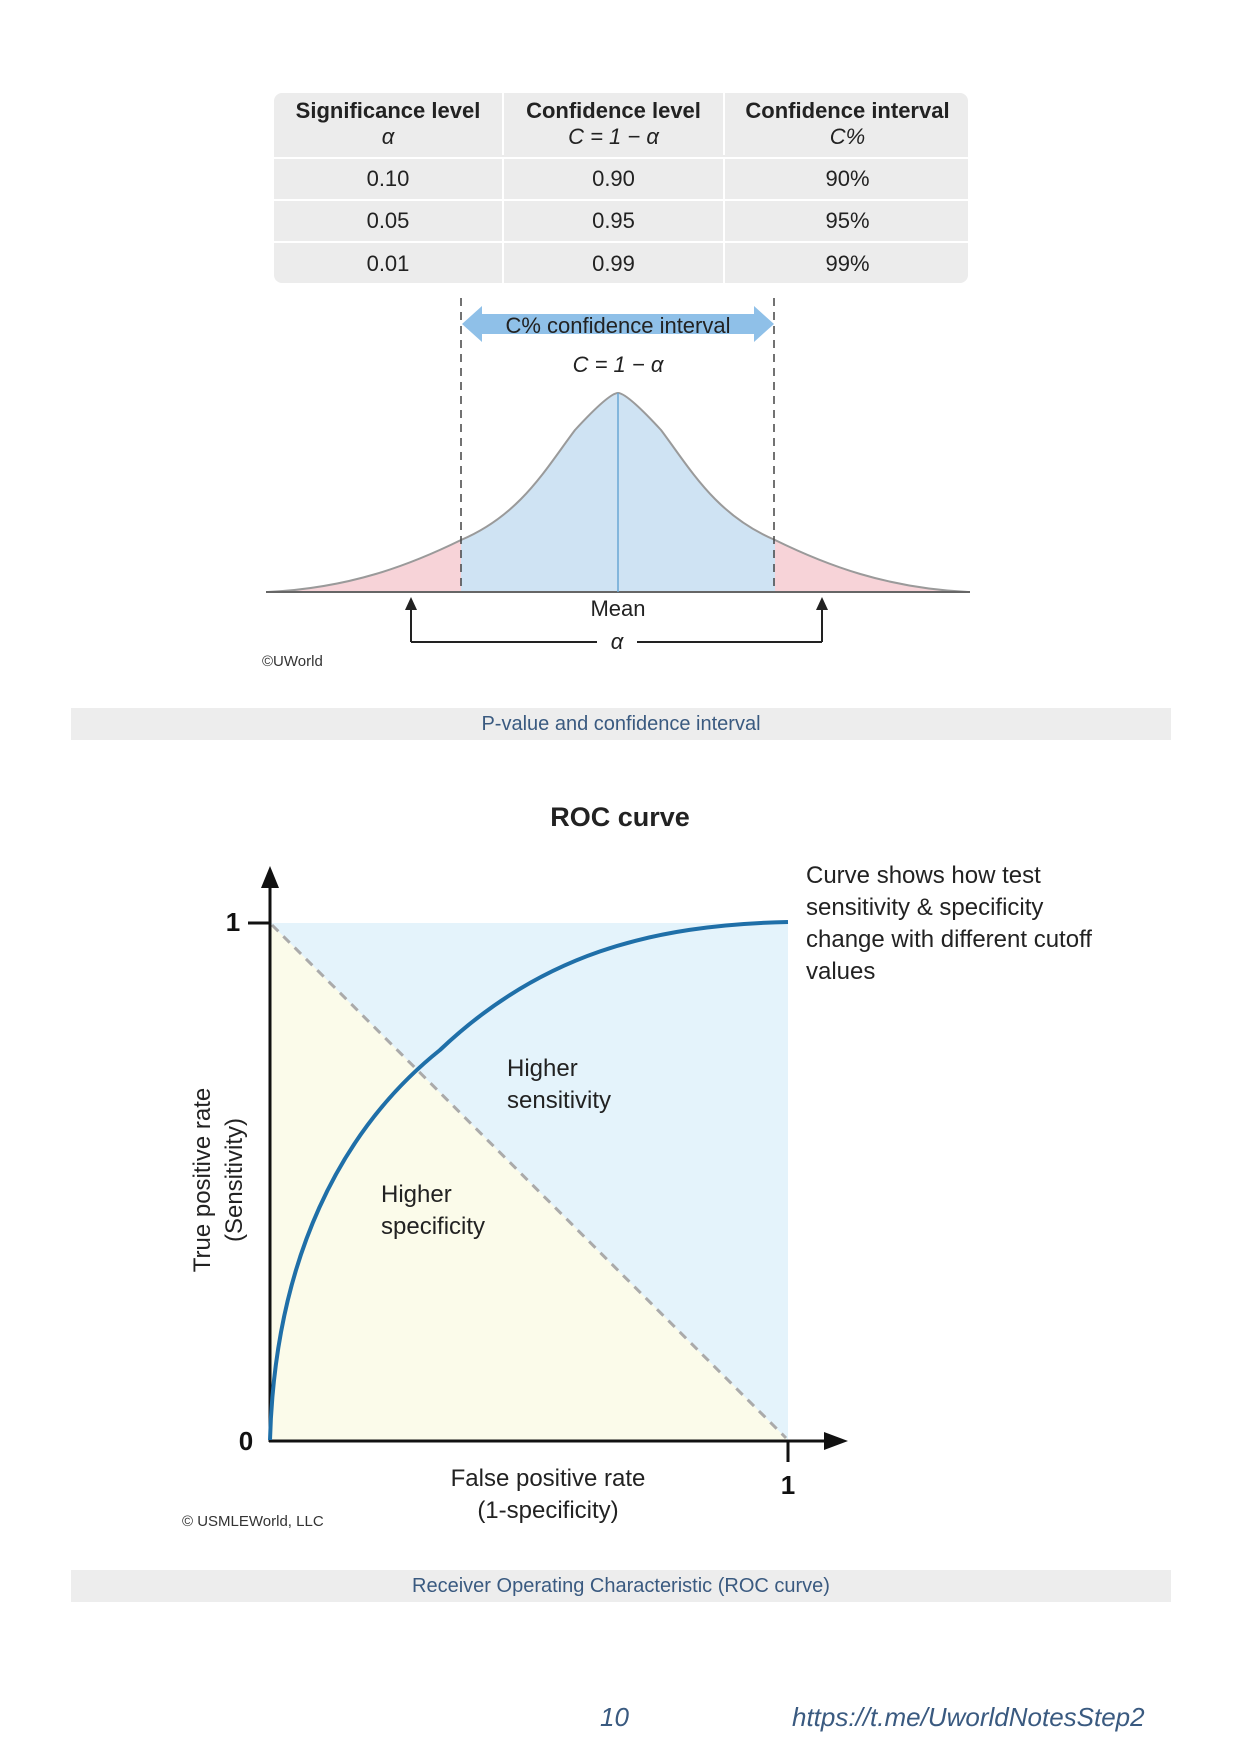 The width and height of the screenshot is (1240, 1754). I want to click on roc-title: ROC curve, so click(620, 817).